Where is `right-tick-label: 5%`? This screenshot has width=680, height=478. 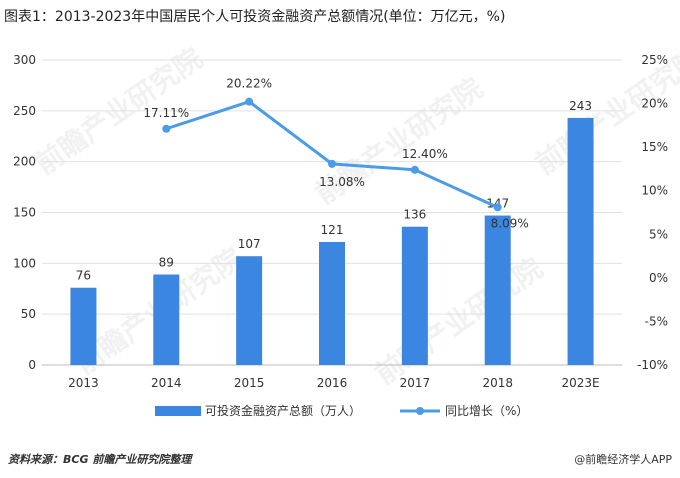 right-tick-label: 5% is located at coordinates (658, 234).